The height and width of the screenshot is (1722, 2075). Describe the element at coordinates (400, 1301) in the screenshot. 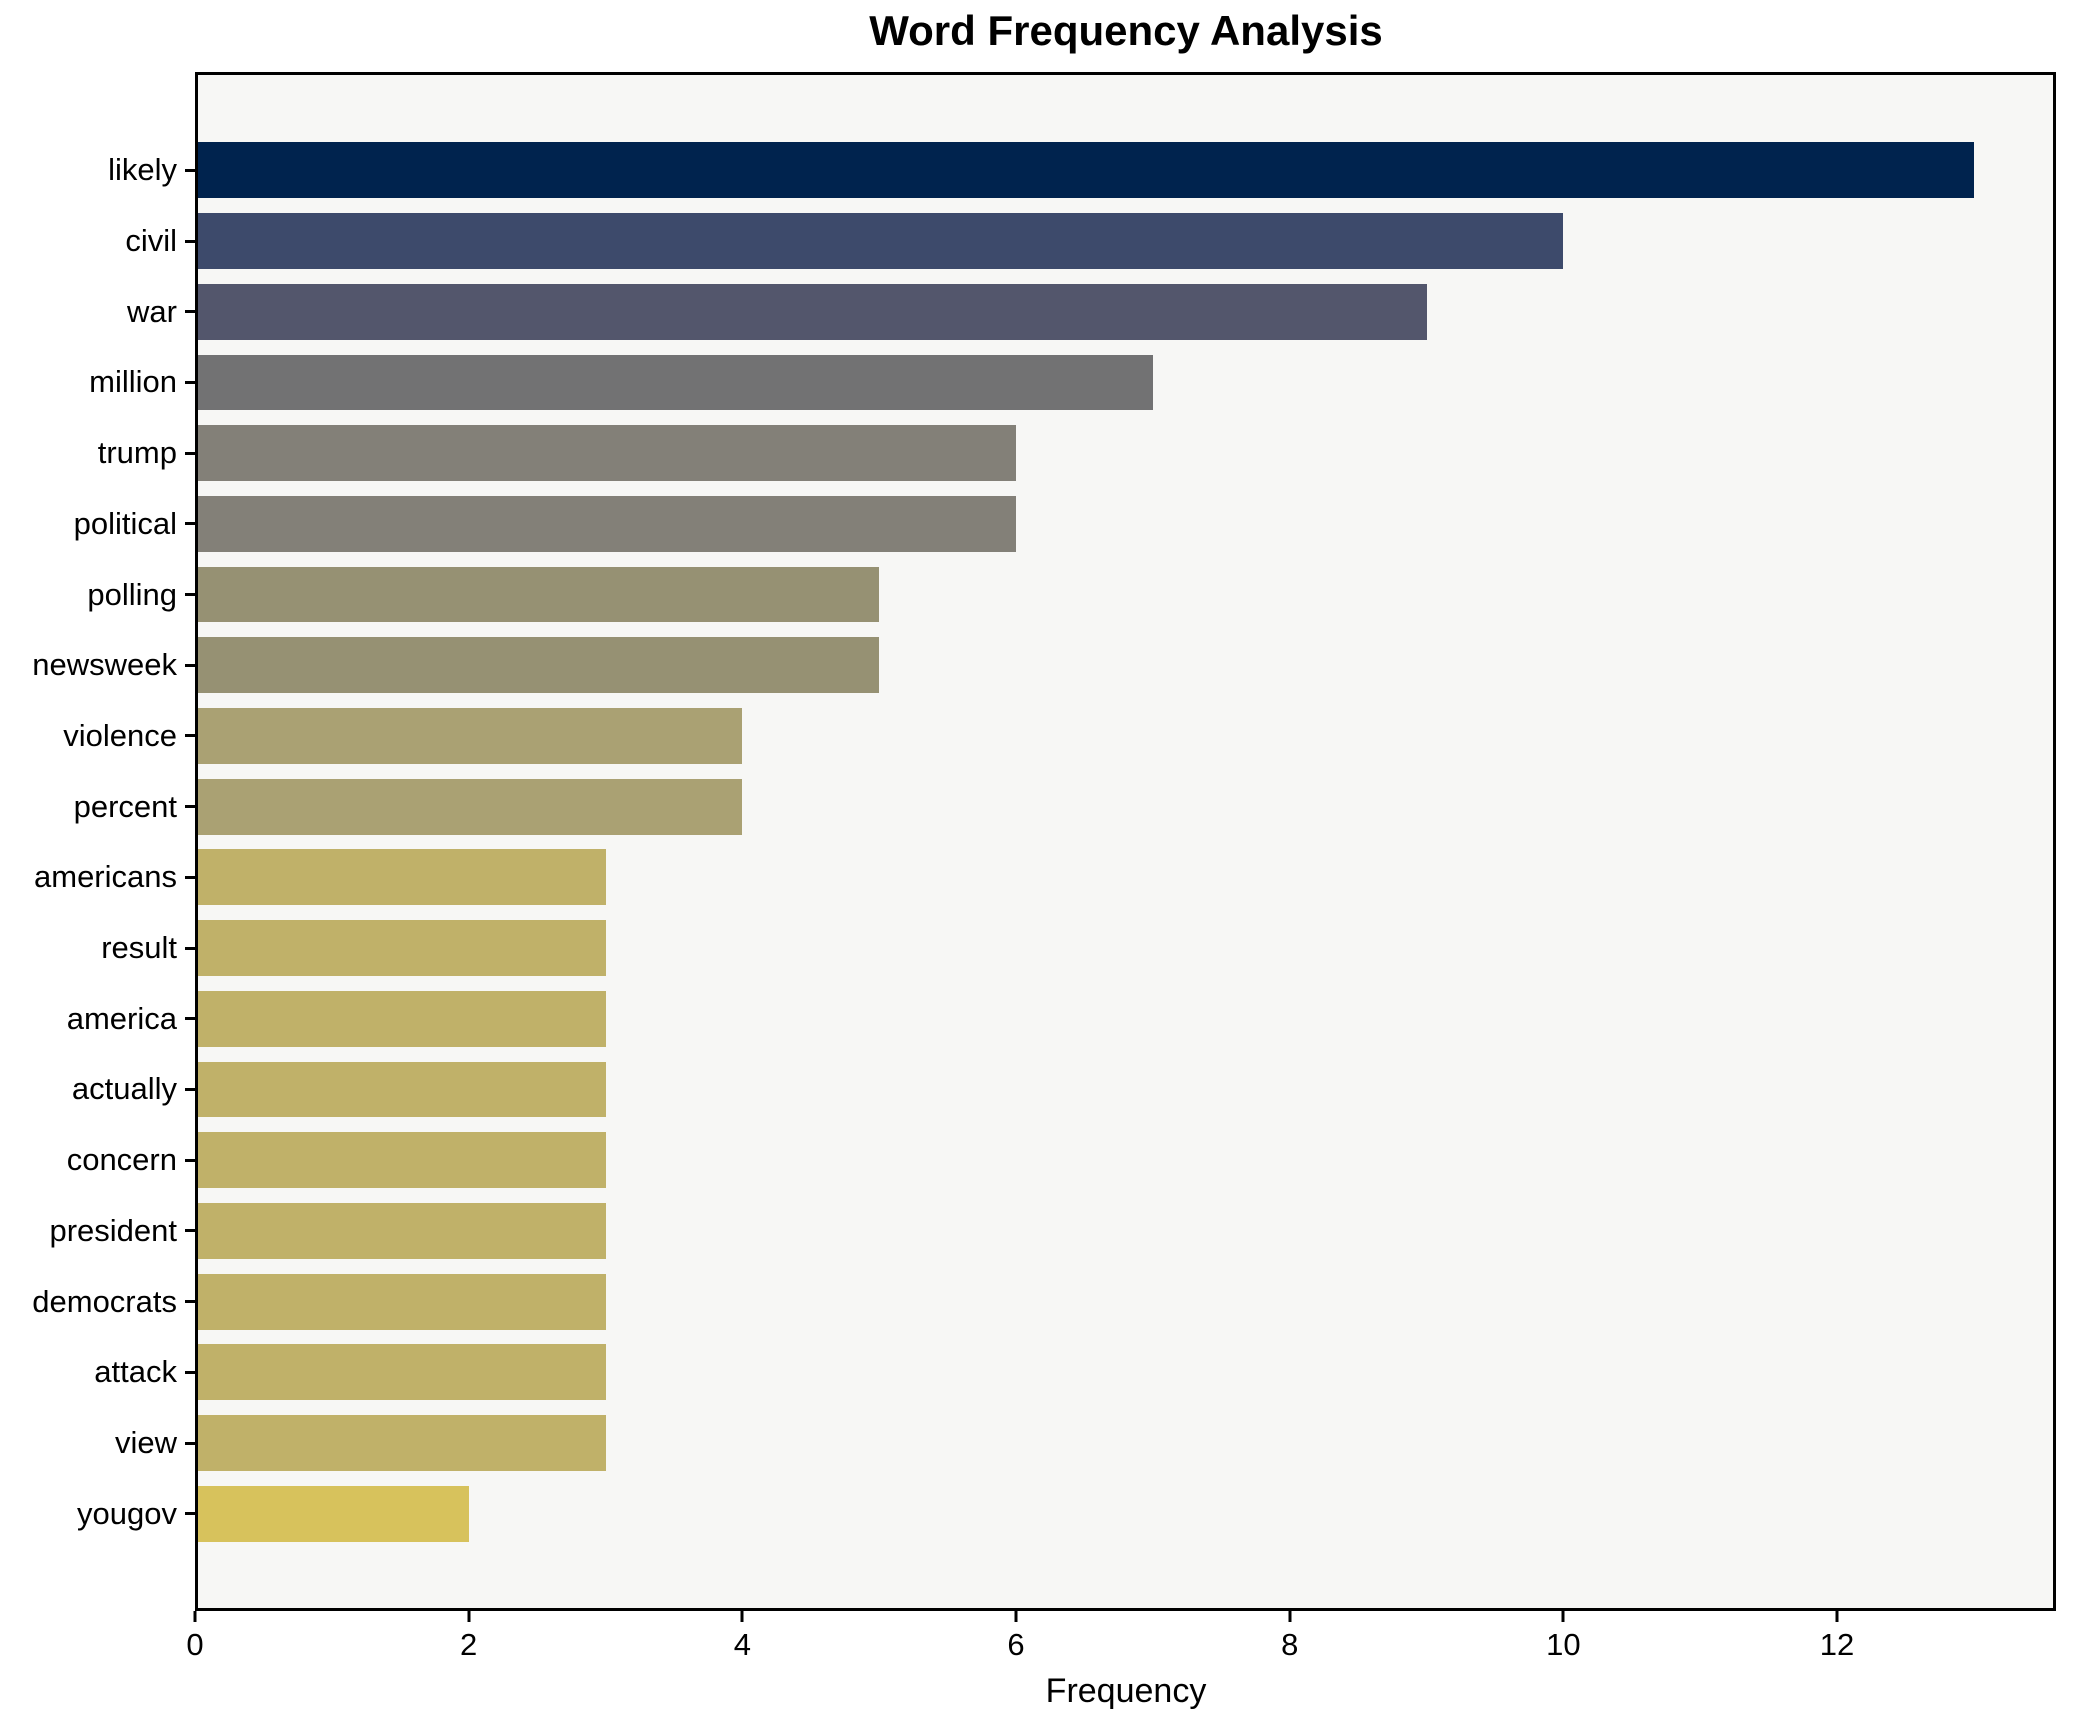

I see `bar-democrats` at that location.